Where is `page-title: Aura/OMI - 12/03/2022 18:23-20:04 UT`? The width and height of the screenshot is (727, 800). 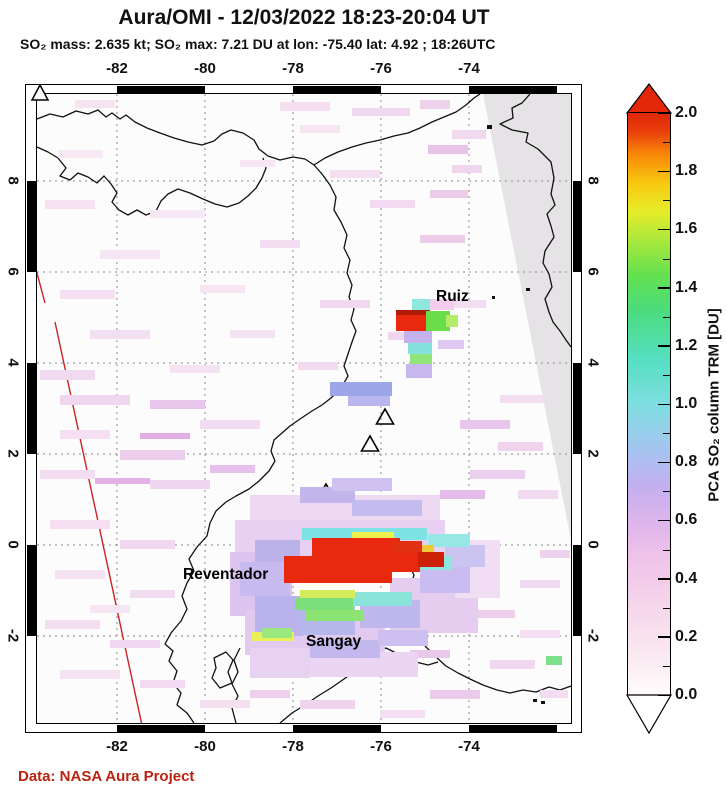
page-title: Aura/OMI - 12/03/2022 18:23-20:04 UT is located at coordinates (304, 17).